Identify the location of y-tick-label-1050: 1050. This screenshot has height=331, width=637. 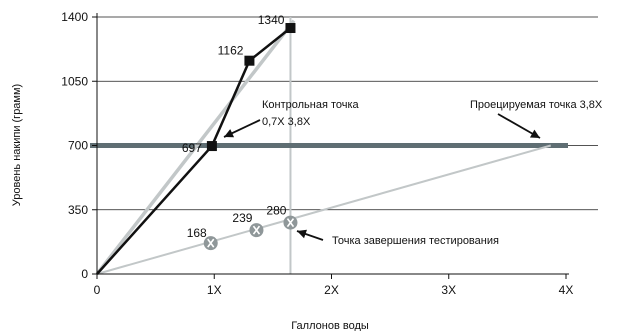
(74, 81).